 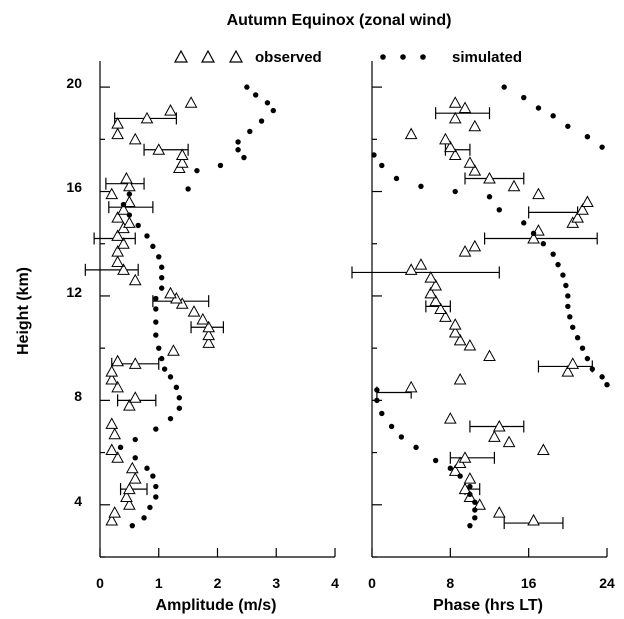 What do you see at coordinates (74, 187) in the screenshot?
I see `y-tick-label: 16` at bounding box center [74, 187].